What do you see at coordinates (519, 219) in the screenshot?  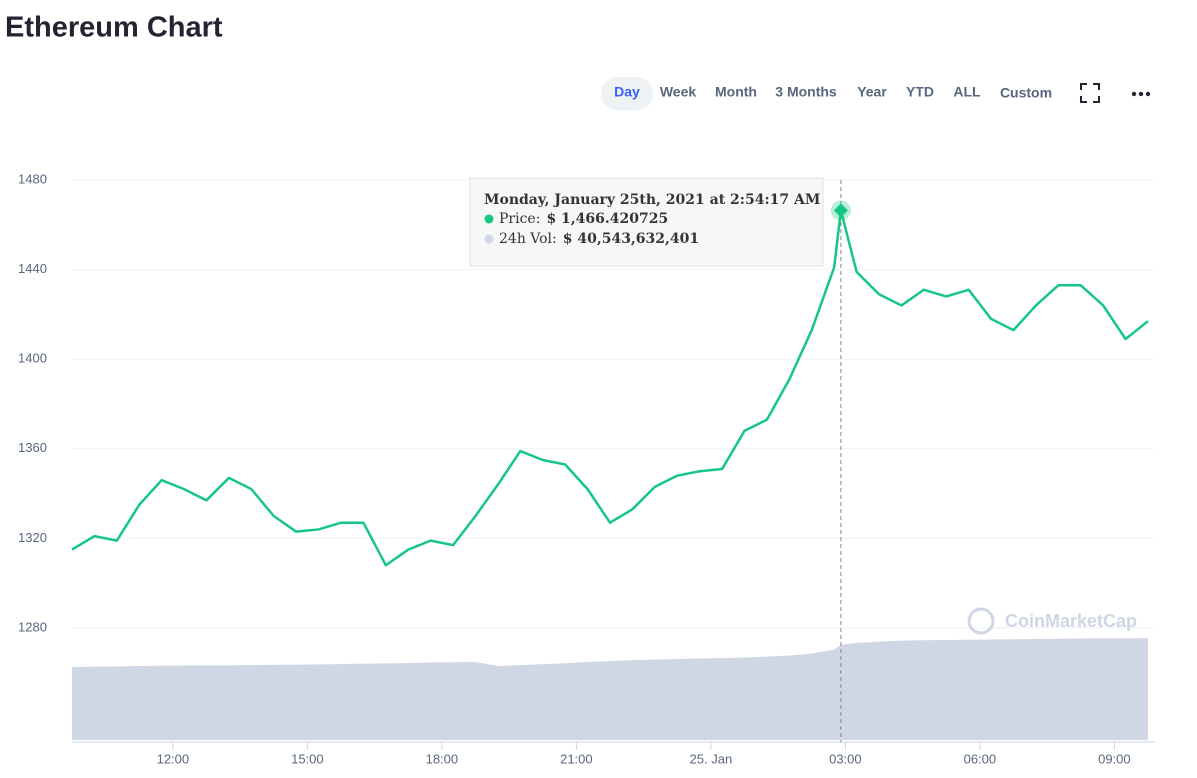 I see `tooltip-name: Price:` at bounding box center [519, 219].